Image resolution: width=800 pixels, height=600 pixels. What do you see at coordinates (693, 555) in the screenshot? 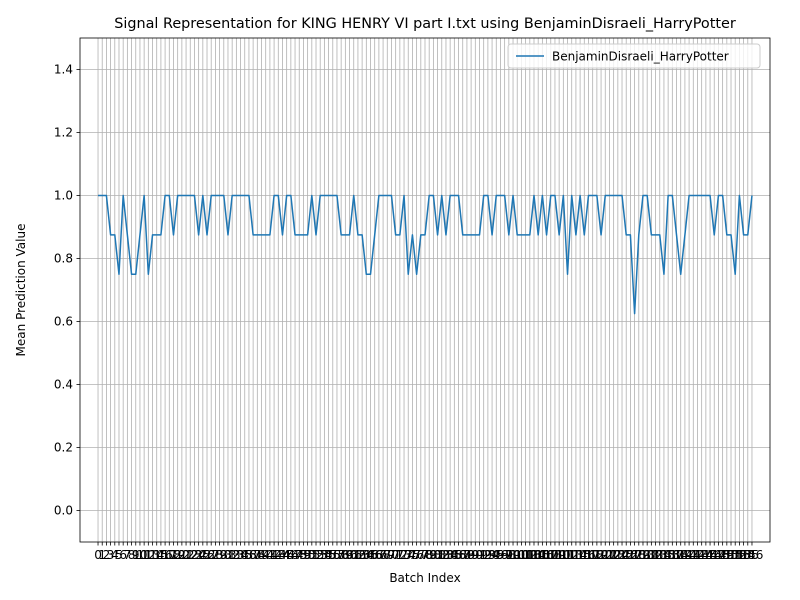
I see `x-tick-label: 142` at bounding box center [693, 555].